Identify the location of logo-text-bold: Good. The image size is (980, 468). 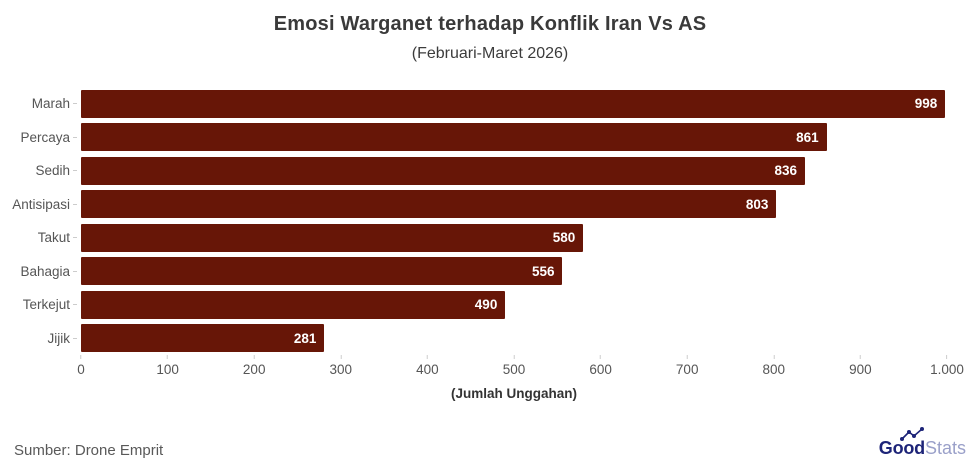
(901, 448).